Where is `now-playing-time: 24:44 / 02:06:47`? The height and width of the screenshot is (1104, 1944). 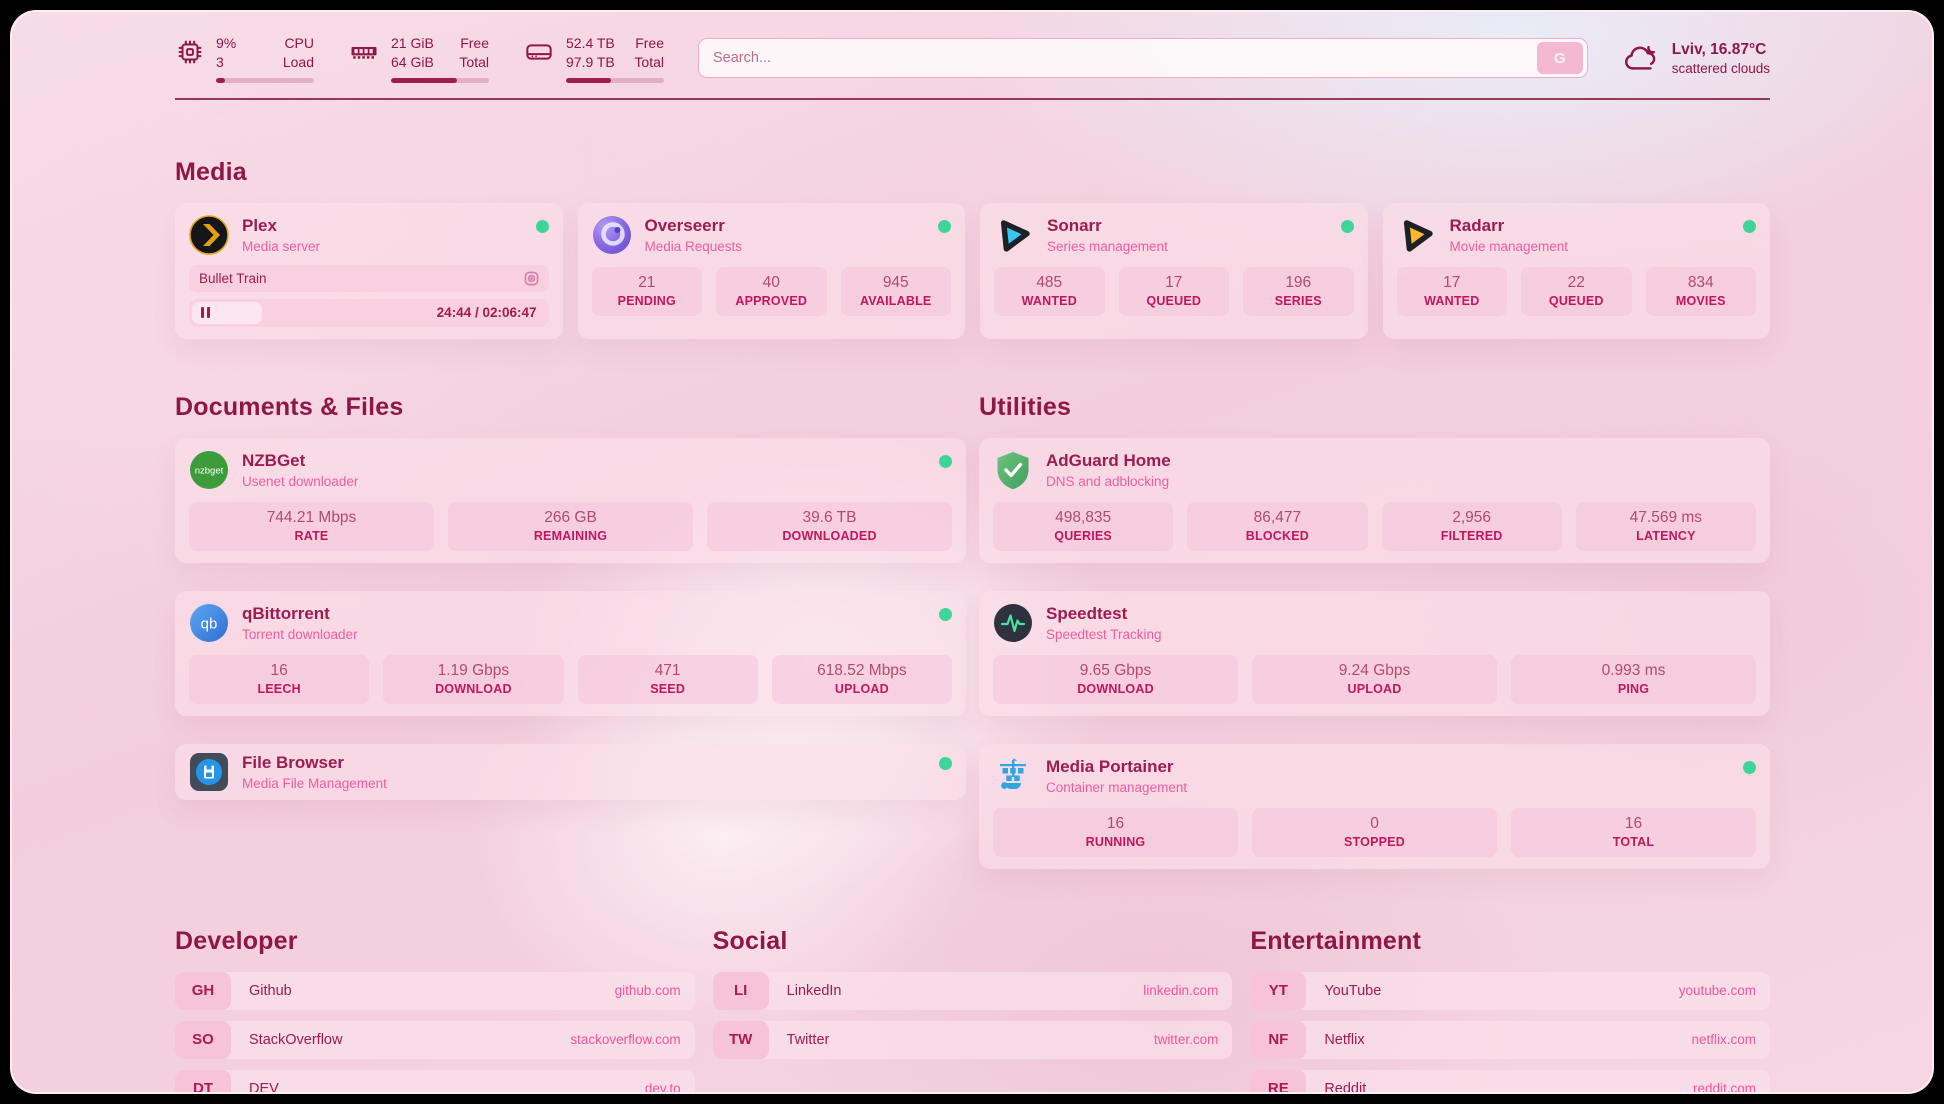 now-playing-time: 24:44 / 02:06:47 is located at coordinates (486, 313).